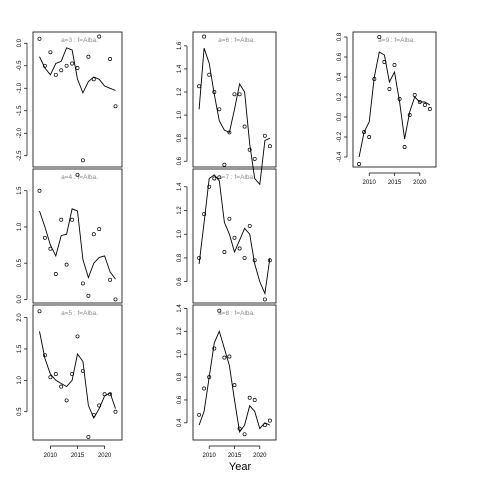 The width and height of the screenshot is (480, 480). What do you see at coordinates (79, 313) in the screenshot?
I see `panel-label: a=5 : f=Alba.` at bounding box center [79, 313].